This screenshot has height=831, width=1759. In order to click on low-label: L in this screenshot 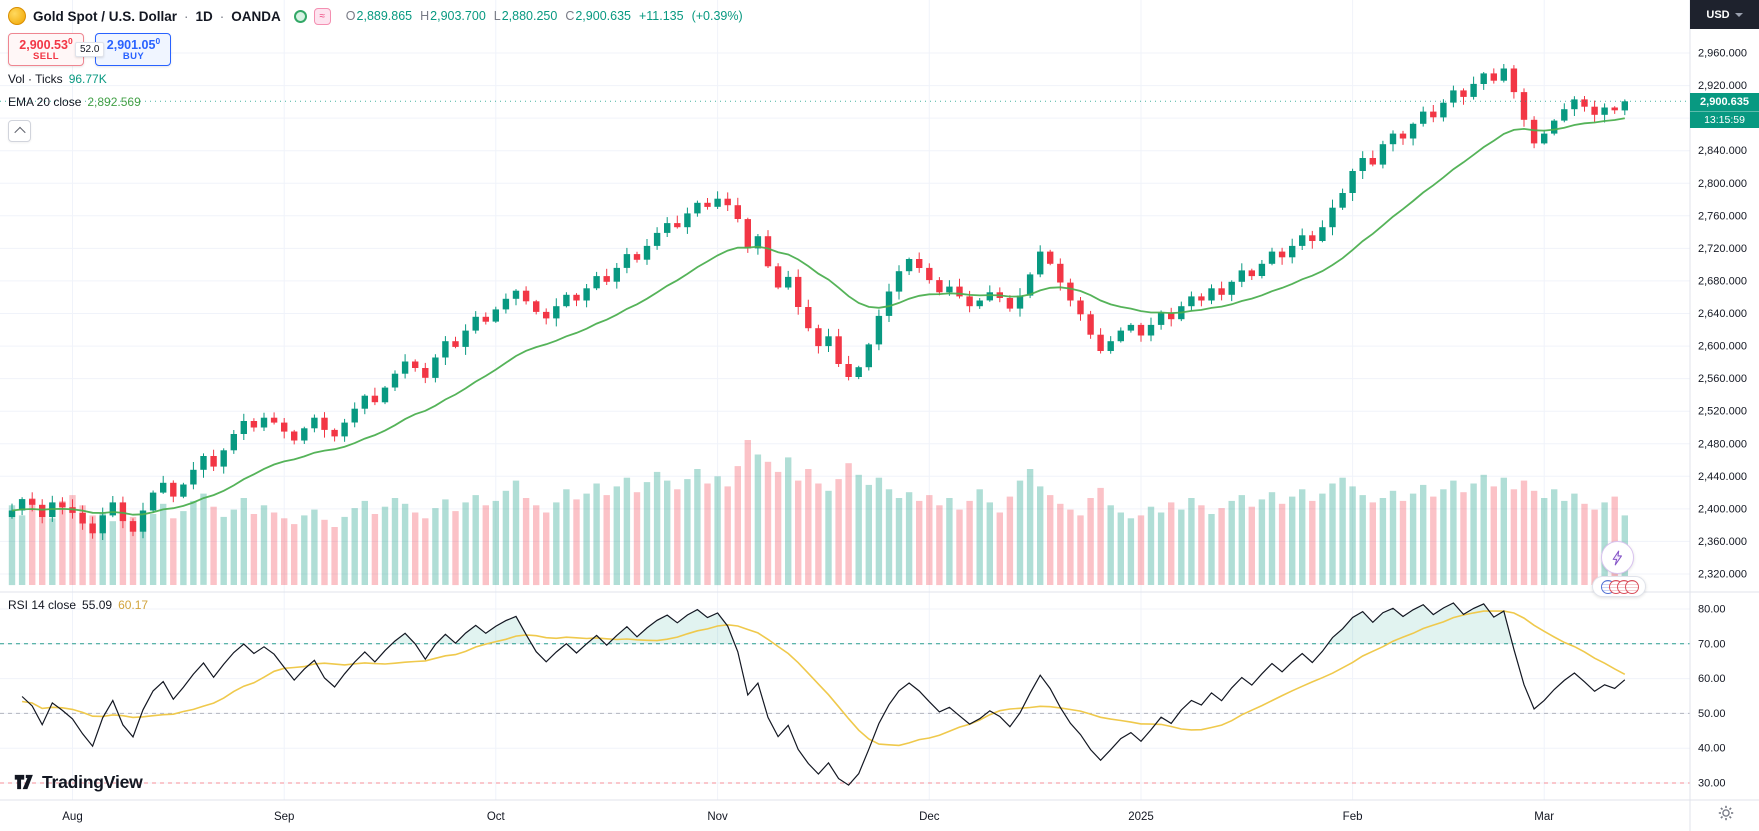, I will do `click(497, 16)`.